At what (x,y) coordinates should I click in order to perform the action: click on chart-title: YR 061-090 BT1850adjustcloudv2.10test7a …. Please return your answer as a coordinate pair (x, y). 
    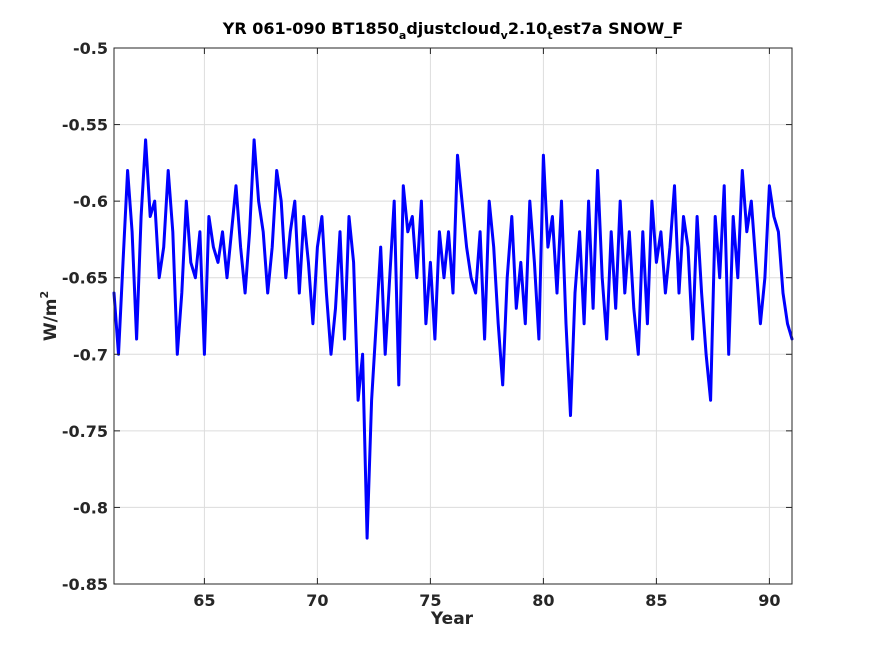
    Looking at the image, I should click on (452, 30).